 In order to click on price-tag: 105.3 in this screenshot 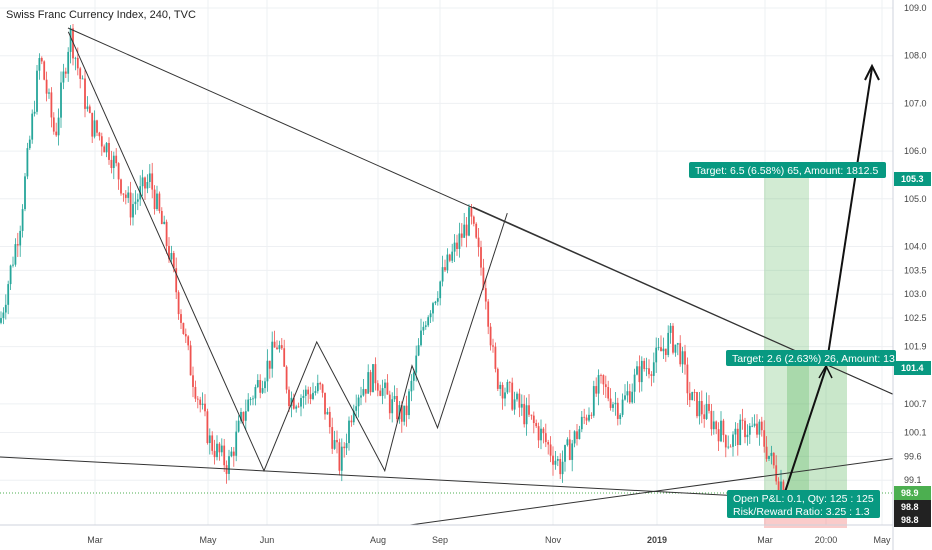, I will do `click(912, 179)`.